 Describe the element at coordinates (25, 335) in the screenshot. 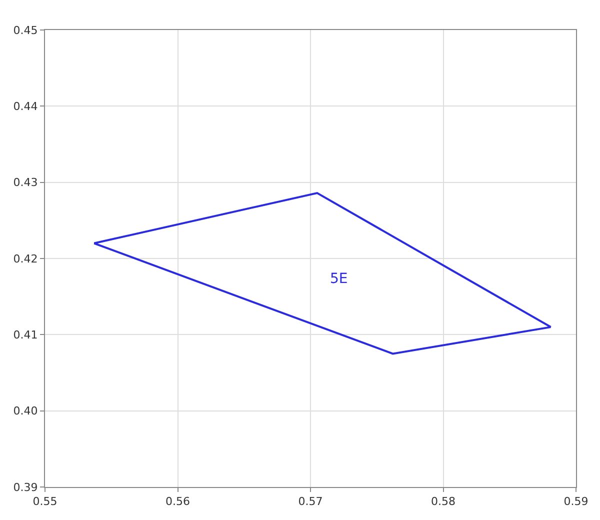

I see `y-tick-label: 0.41` at that location.